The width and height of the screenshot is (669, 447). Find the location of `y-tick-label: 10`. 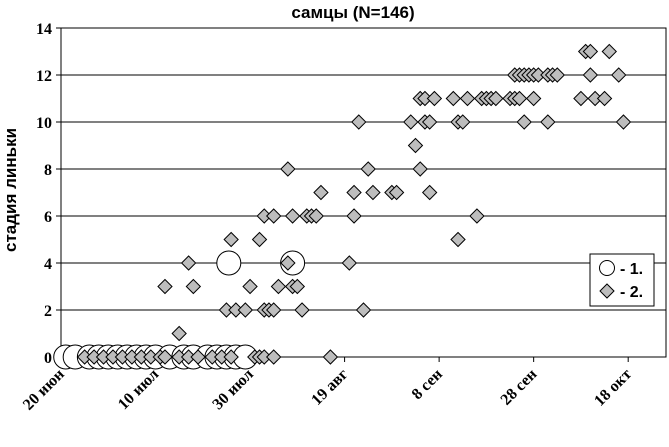

y-tick-label: 10 is located at coordinates (44, 123).